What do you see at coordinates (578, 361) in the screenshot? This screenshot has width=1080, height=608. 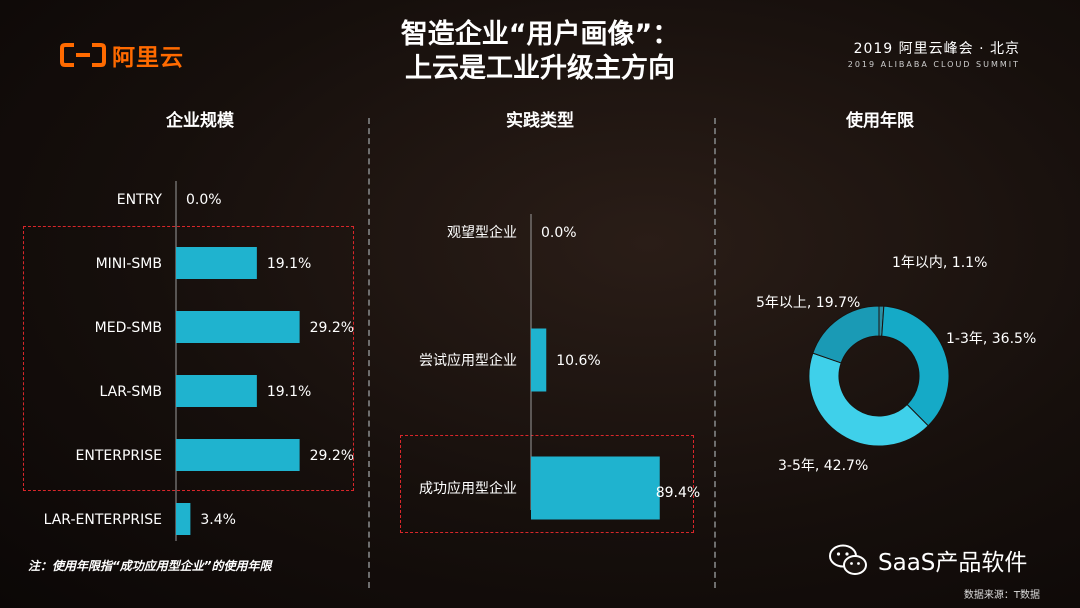 I see `value-label: 10.6%` at bounding box center [578, 361].